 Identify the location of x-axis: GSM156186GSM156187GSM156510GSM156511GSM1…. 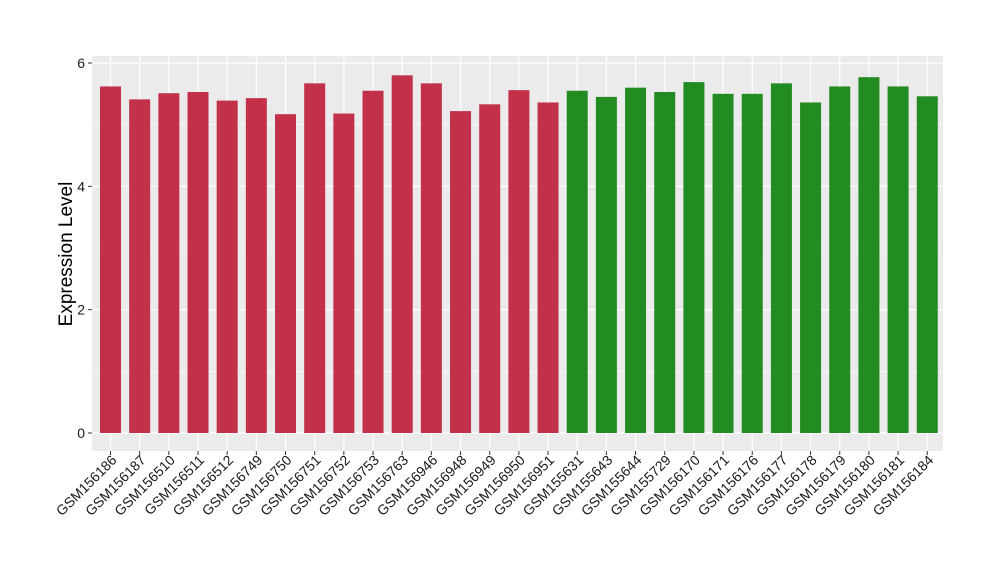
(495, 485).